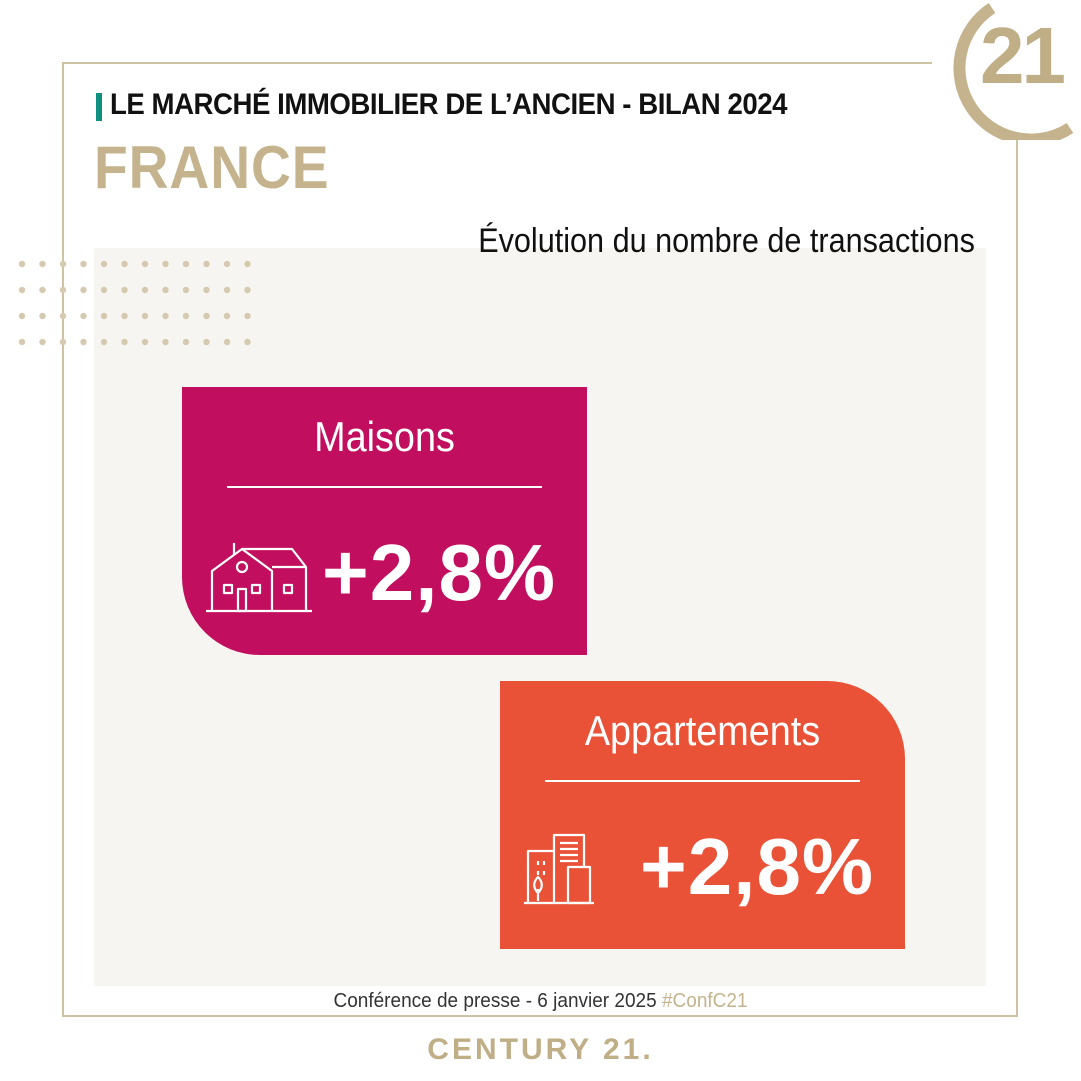 The image size is (1081, 1081). I want to click on house-icon, so click(259, 578).